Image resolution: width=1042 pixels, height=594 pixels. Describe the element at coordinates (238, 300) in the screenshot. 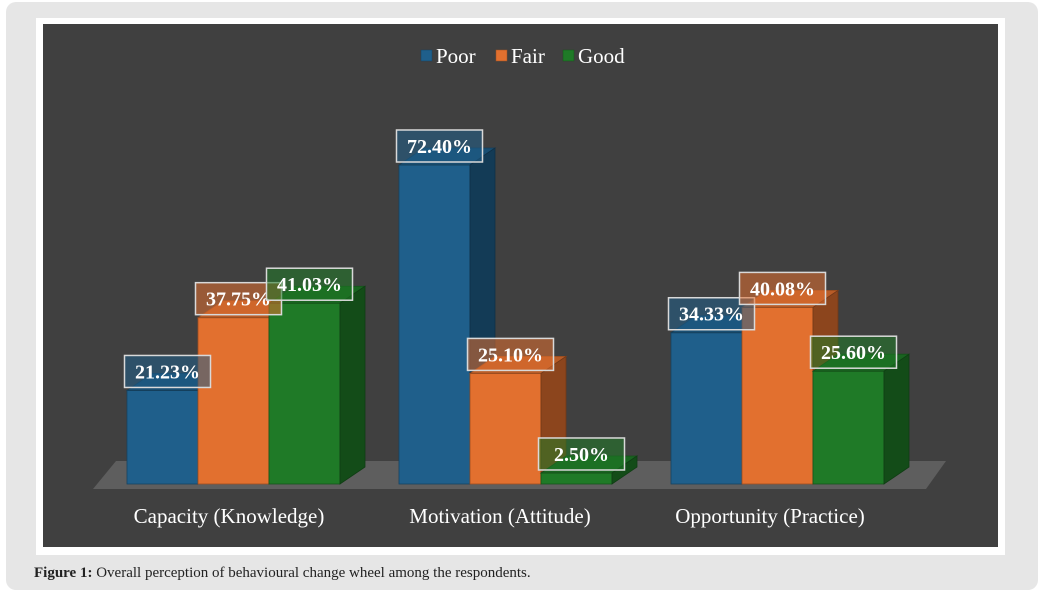

I see `data-label-text: 37.75%` at that location.